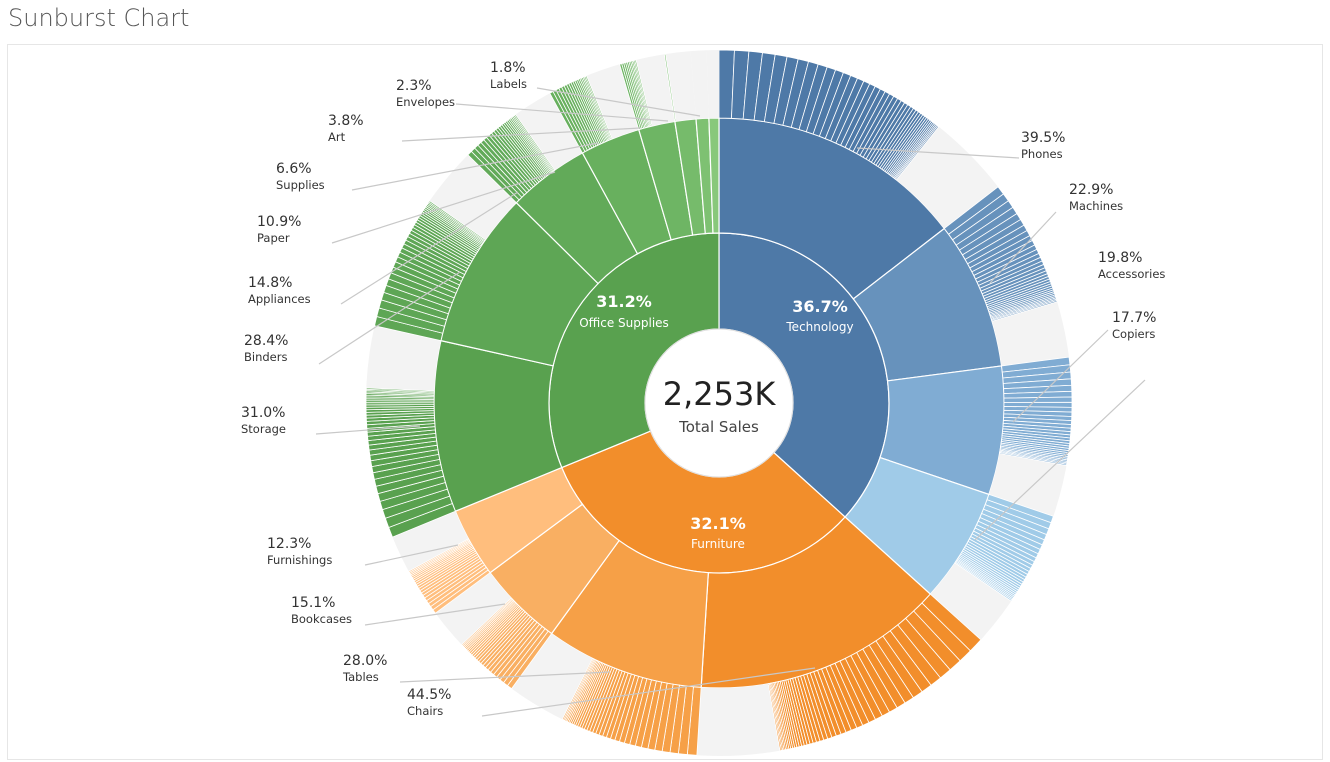 This screenshot has width=1330, height=762. I want to click on label-art: 3.8% Art, so click(346, 129).